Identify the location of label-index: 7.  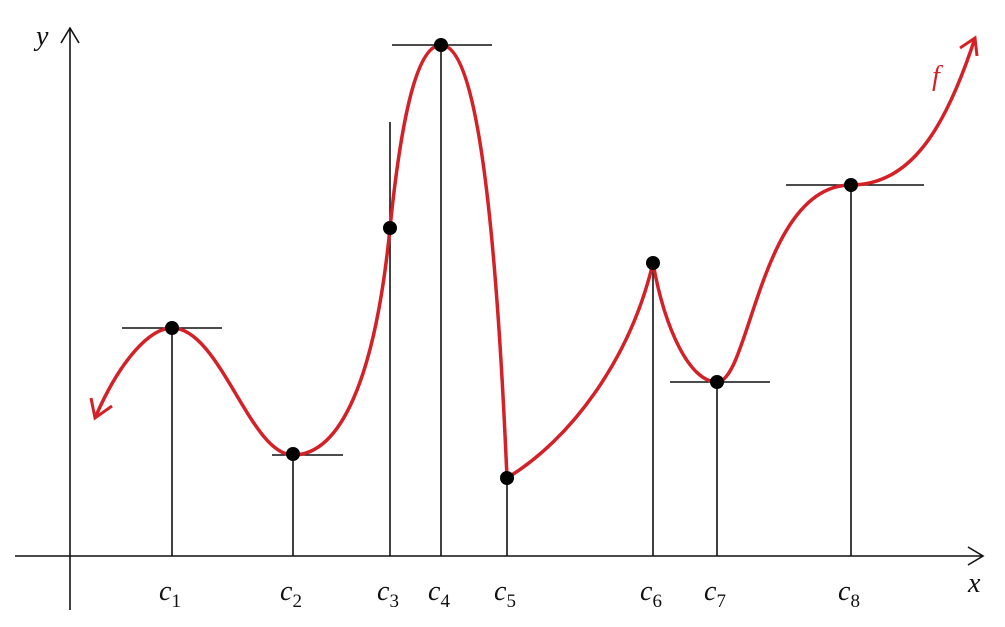
(721, 601).